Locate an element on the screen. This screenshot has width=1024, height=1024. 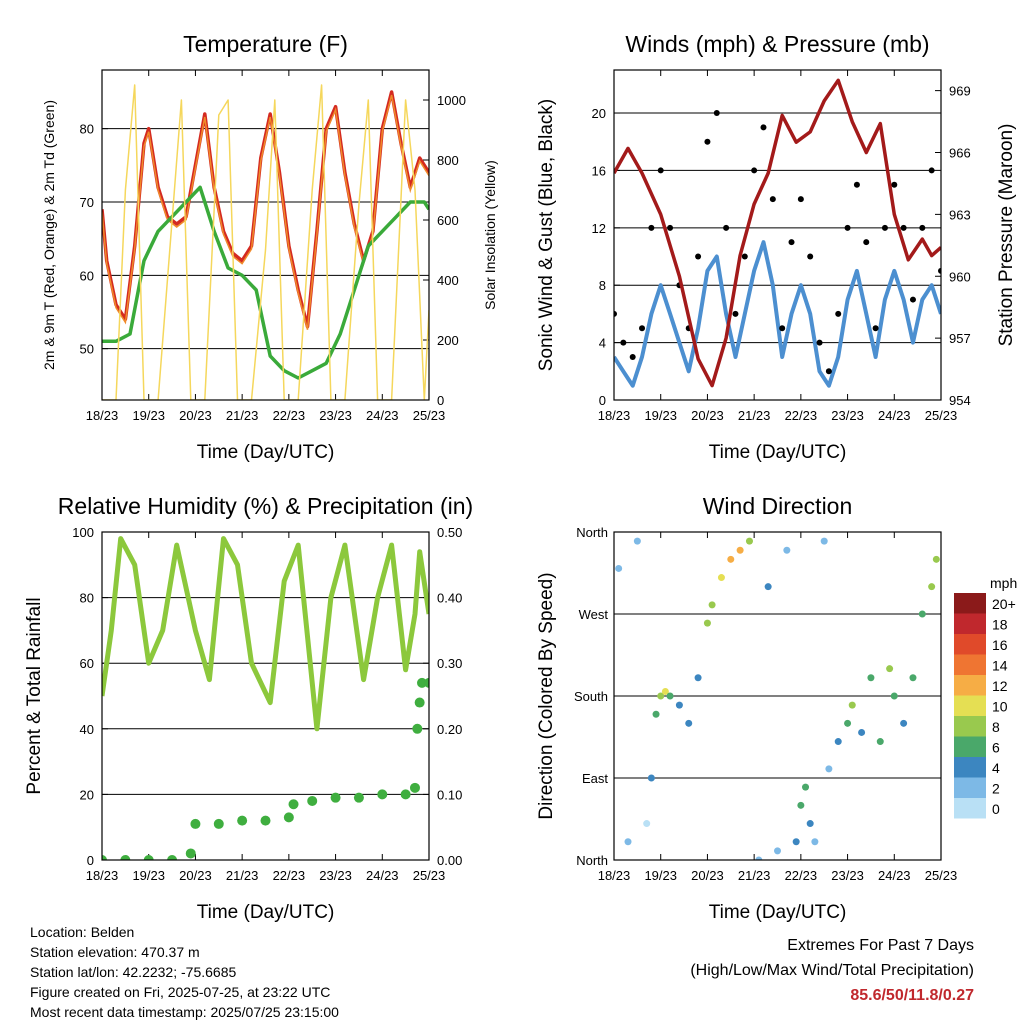
y2-tick-label: 1000 is located at coordinates (451, 100).